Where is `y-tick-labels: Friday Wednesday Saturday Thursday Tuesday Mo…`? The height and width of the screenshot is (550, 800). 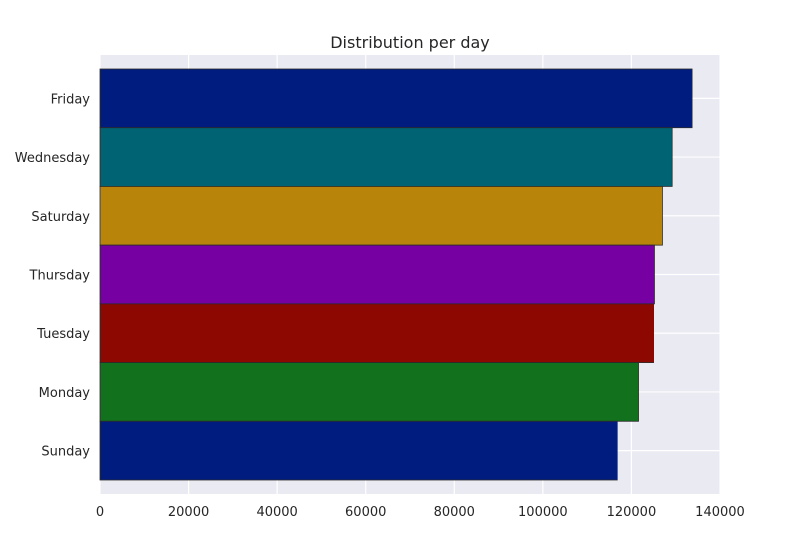 y-tick-labels: Friday Wednesday Saturday Thursday Tuesday Mo… is located at coordinates (53, 275).